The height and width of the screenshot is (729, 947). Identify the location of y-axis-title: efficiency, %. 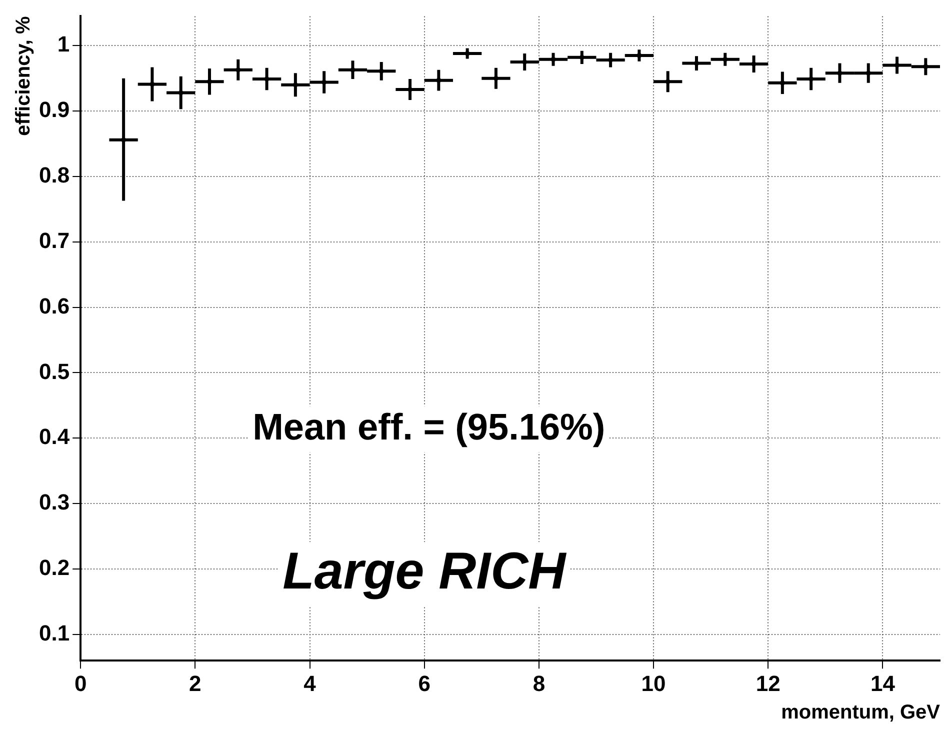
(23, 76).